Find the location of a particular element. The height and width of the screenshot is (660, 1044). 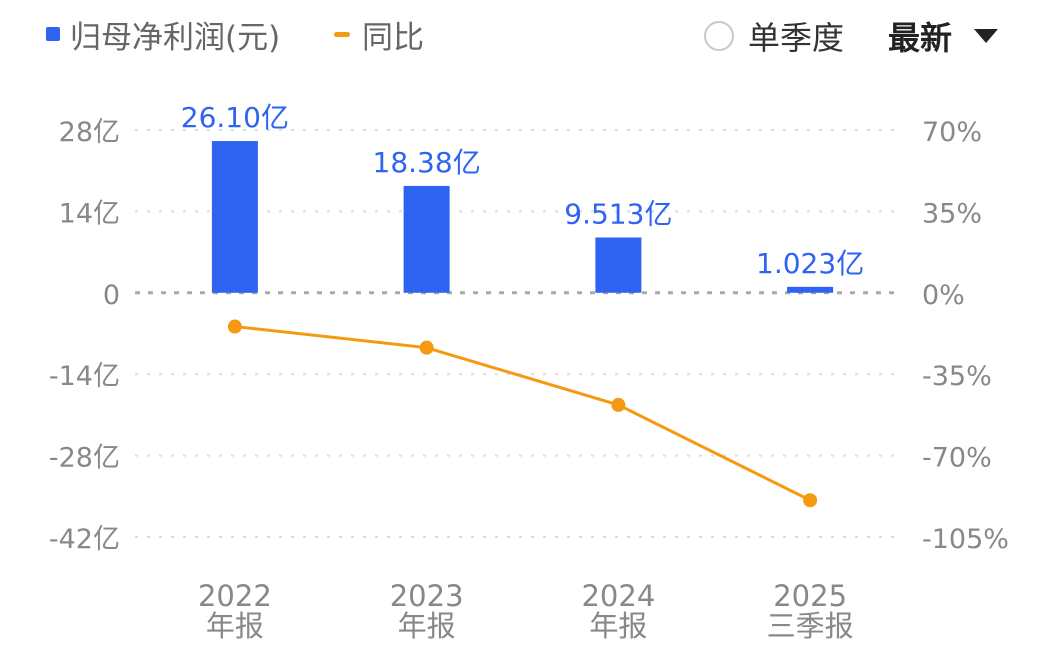

bar-data-label: 9.513亿 is located at coordinates (618, 213).